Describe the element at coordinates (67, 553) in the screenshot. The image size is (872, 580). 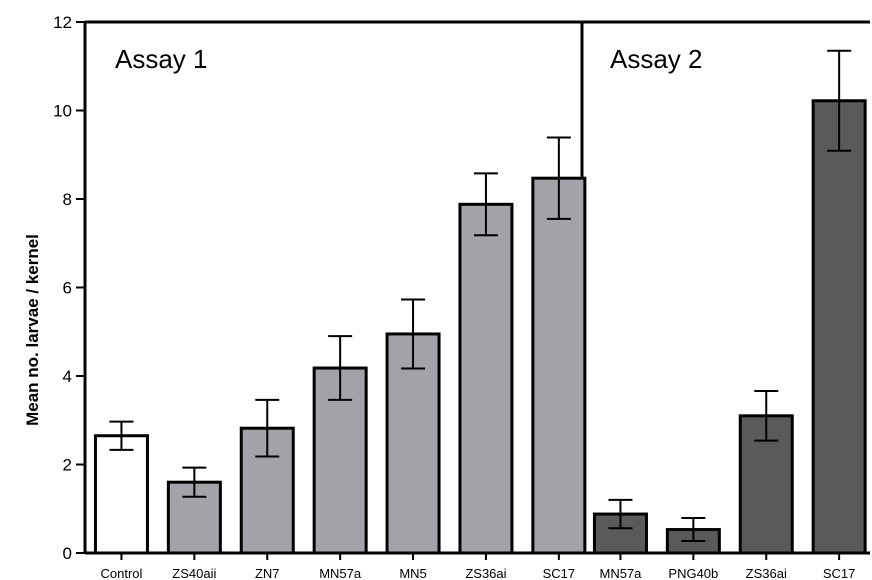
I see `y-tick-label: 0` at that location.